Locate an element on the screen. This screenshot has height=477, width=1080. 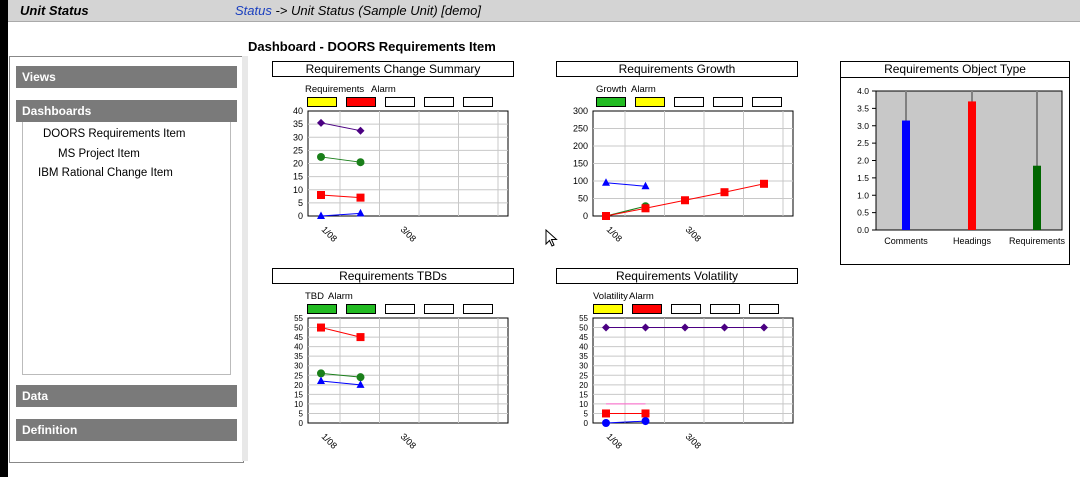
mouse-cursor-icon is located at coordinates (551, 238).